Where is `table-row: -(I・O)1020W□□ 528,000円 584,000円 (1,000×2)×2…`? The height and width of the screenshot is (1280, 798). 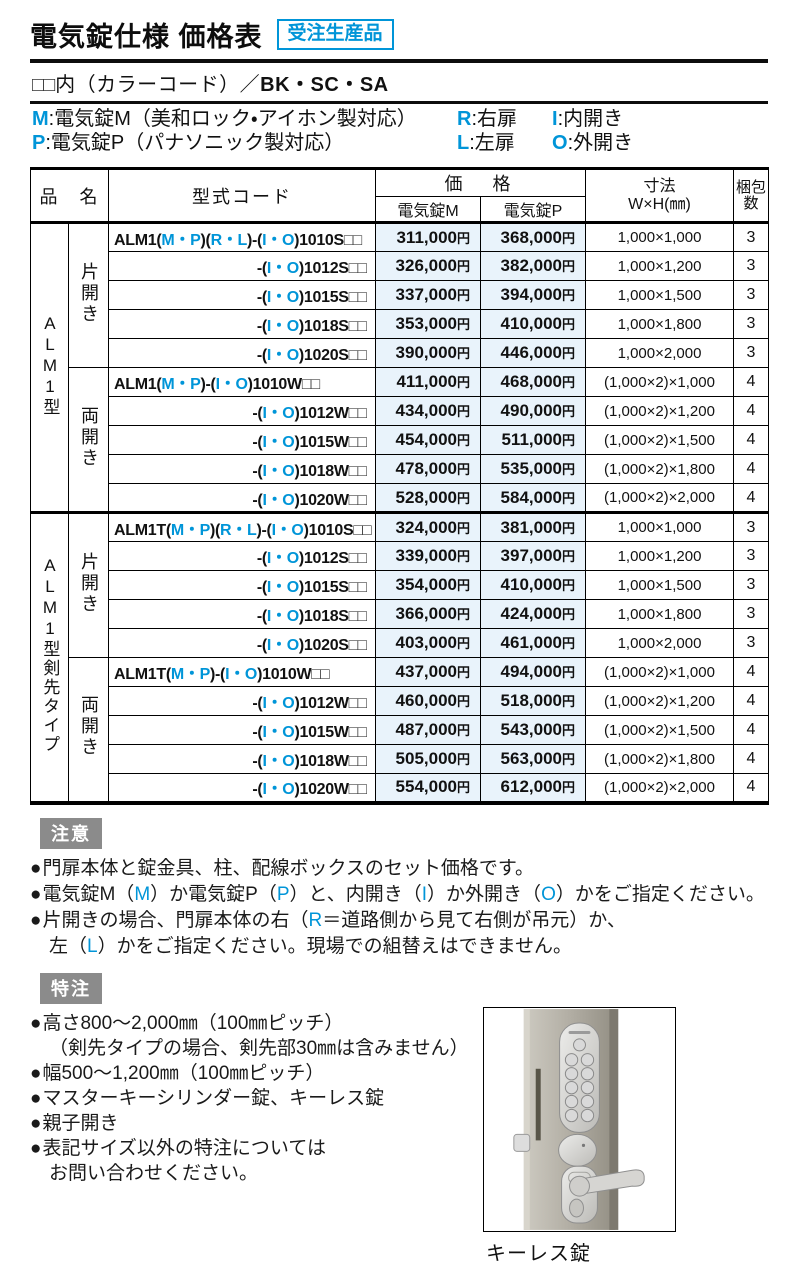
table-row: -(I・O)1020W□□ 528,000円 584,000円 (1,000×2)×2… is located at coordinates (400, 498).